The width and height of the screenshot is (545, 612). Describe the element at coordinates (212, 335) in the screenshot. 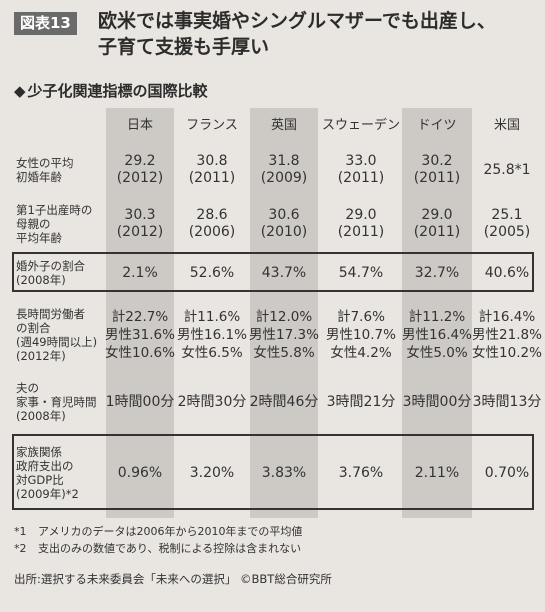

I see `table-cell: 計11.6% 男性16.1% 女性6.5%` at that location.